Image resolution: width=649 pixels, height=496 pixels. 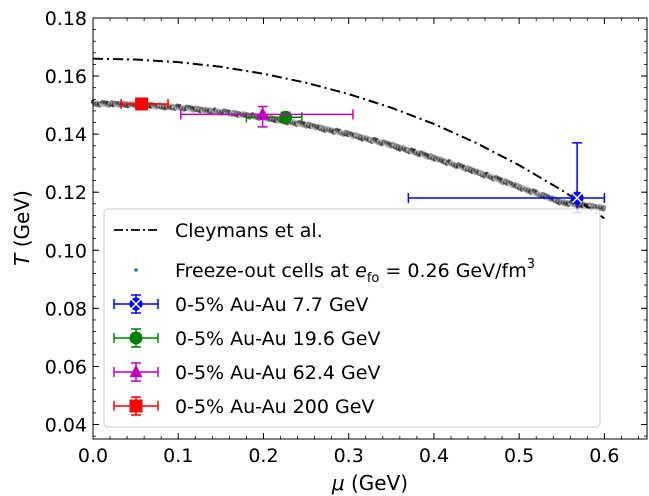 What do you see at coordinates (93, 456) in the screenshot?
I see `x-tick-label: 0.0` at bounding box center [93, 456].